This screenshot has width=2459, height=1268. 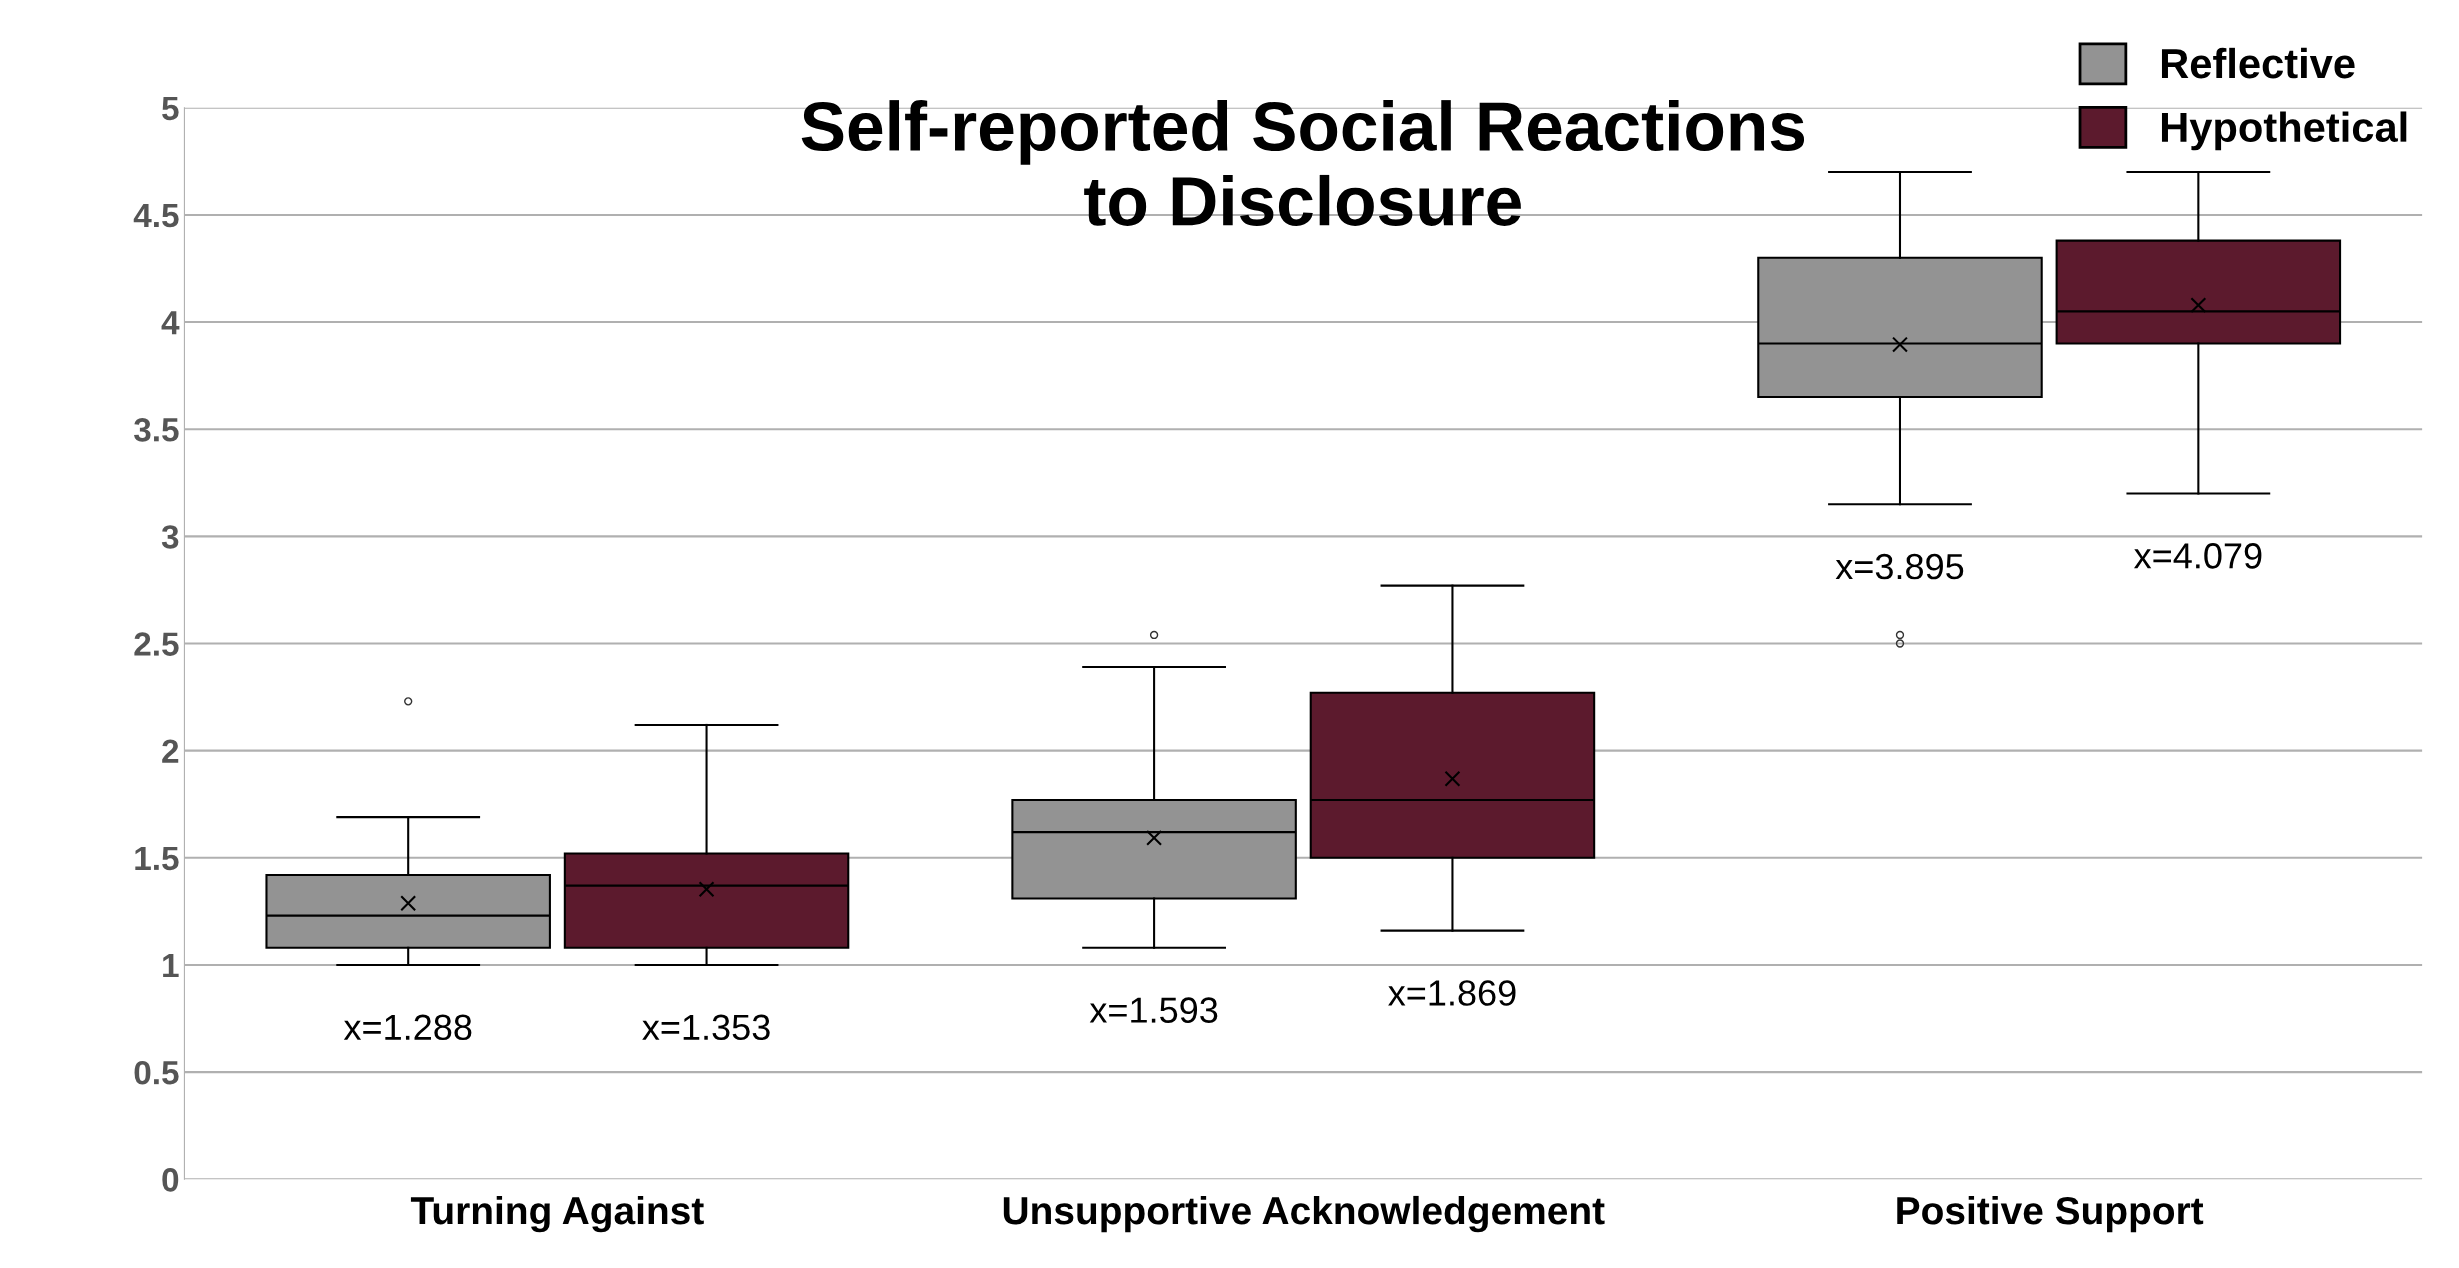 What do you see at coordinates (2258, 63) in the screenshot?
I see `legend-label: Reflective` at bounding box center [2258, 63].